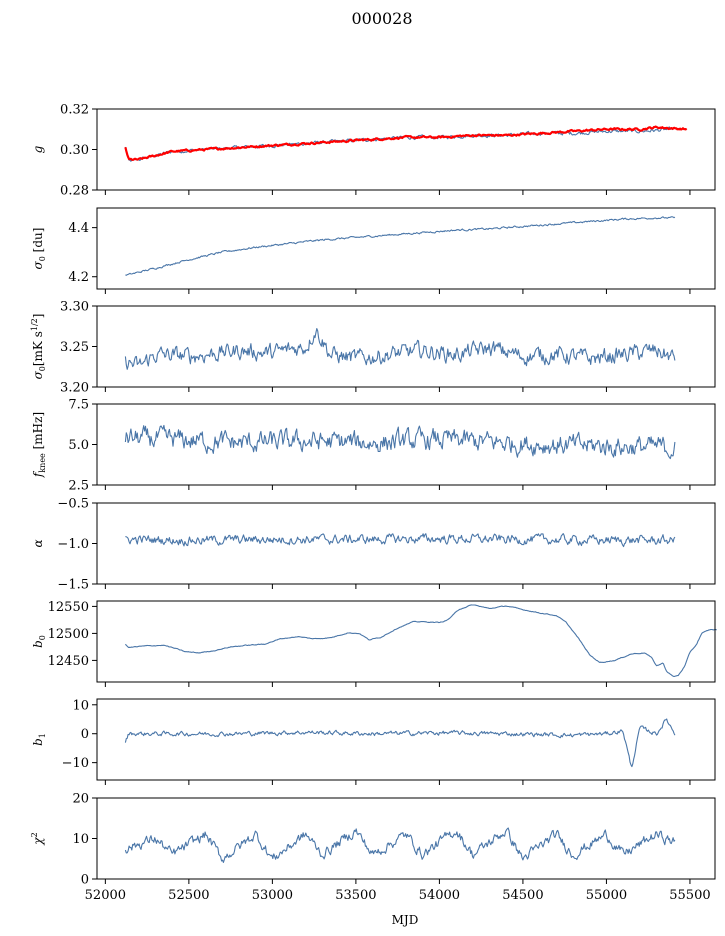  Describe the element at coordinates (78, 486) in the screenshot. I see `y-tick-label: 2.5` at that location.